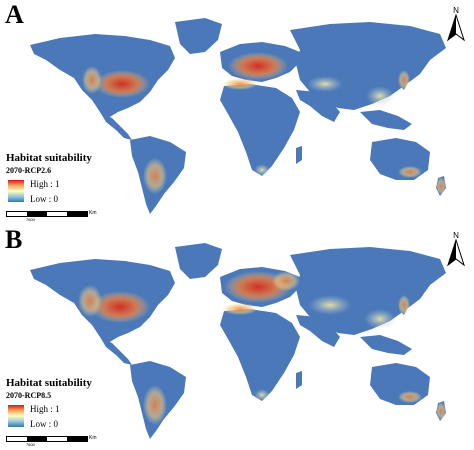  Describe the element at coordinates (14, 14) in the screenshot. I see `panel-letter: A` at that location.